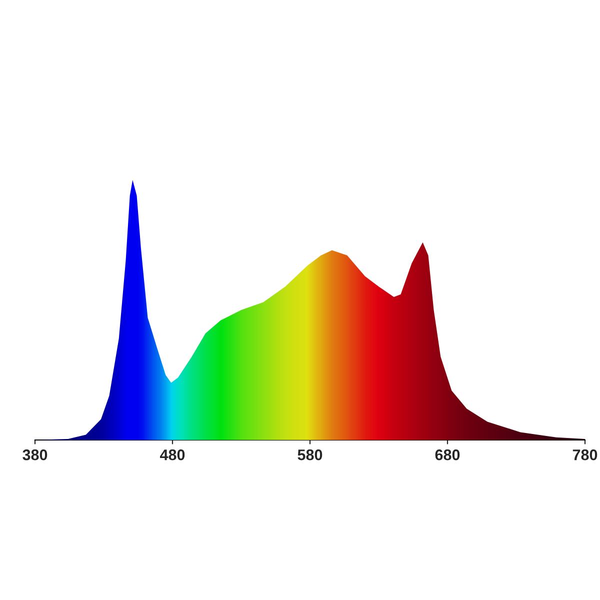  I want to click on x-tick-label: 380, so click(35, 454).